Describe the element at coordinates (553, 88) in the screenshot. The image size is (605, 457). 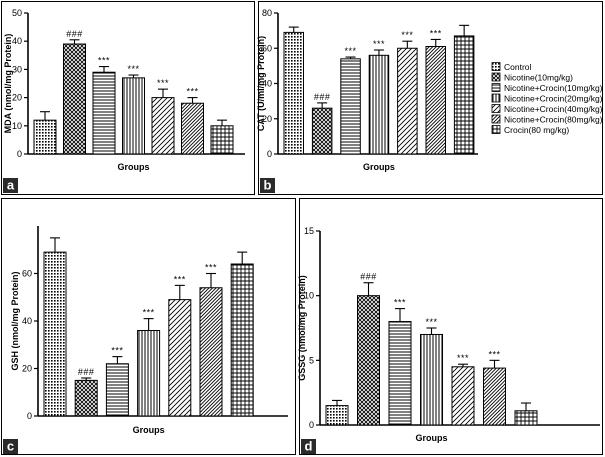
I see `legend-entry-3: Nicotine+Crocin(10mg/kg)` at that location.